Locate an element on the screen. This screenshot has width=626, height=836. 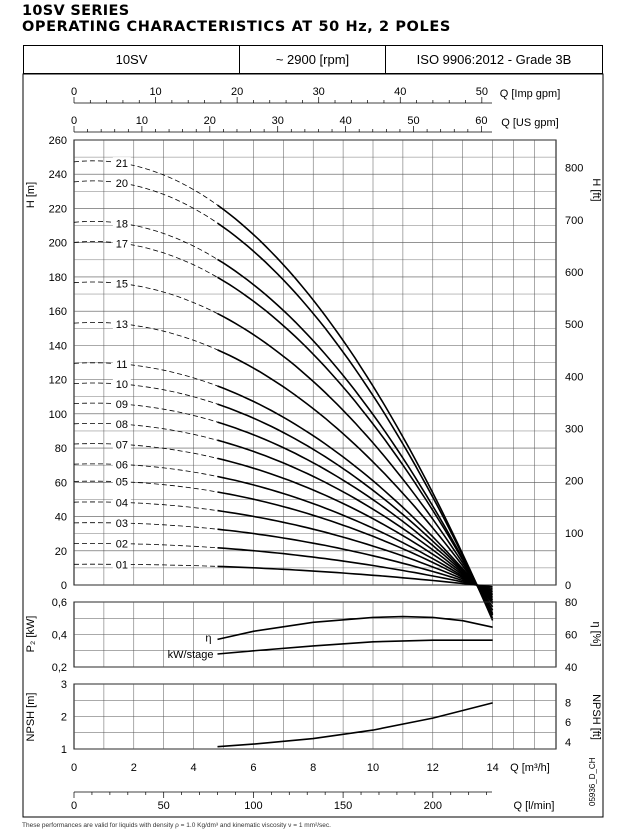
stage-label: 10 is located at coordinates (122, 385).